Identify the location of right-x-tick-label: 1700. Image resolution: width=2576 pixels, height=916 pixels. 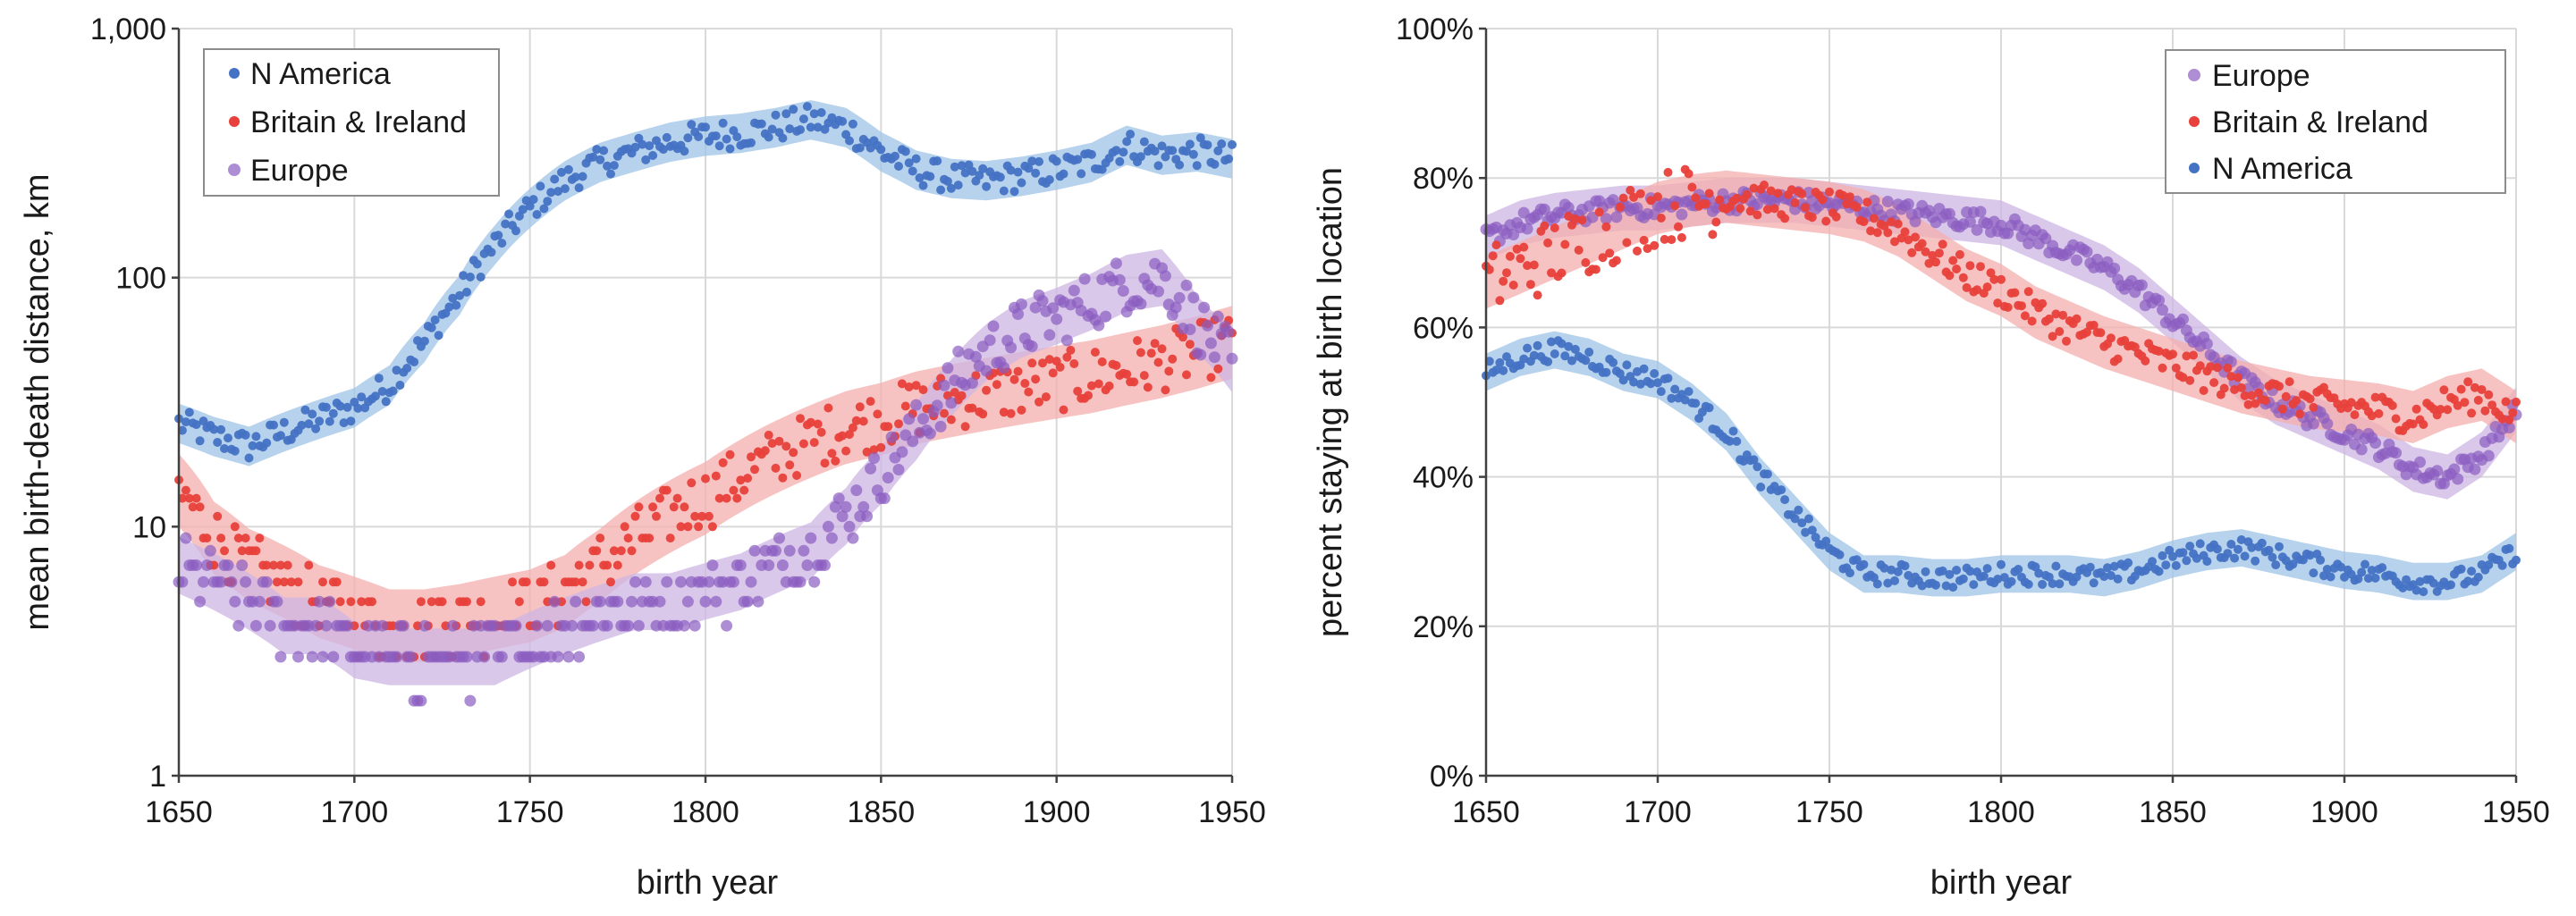
(1658, 812).